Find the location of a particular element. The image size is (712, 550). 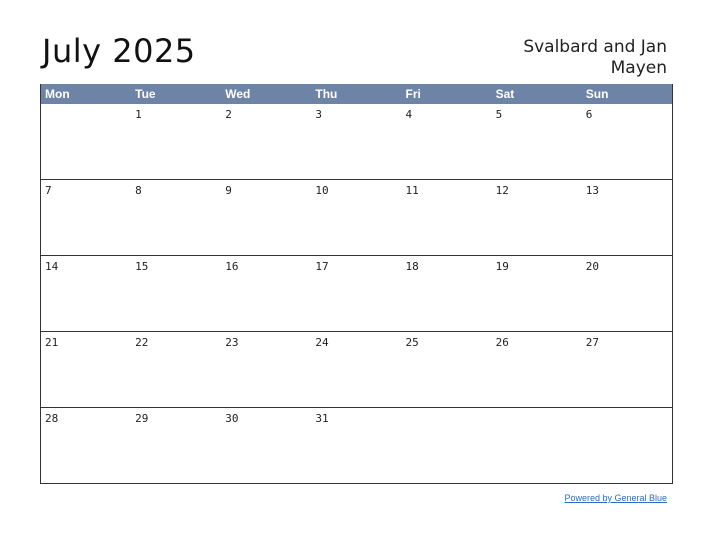

weekday-sun: Sun is located at coordinates (597, 94).